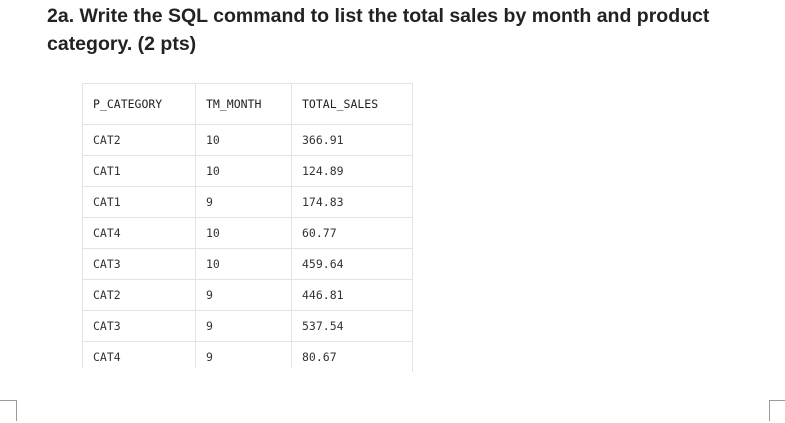 The width and height of the screenshot is (785, 423). I want to click on page-corner-mark-right, so click(777, 410).